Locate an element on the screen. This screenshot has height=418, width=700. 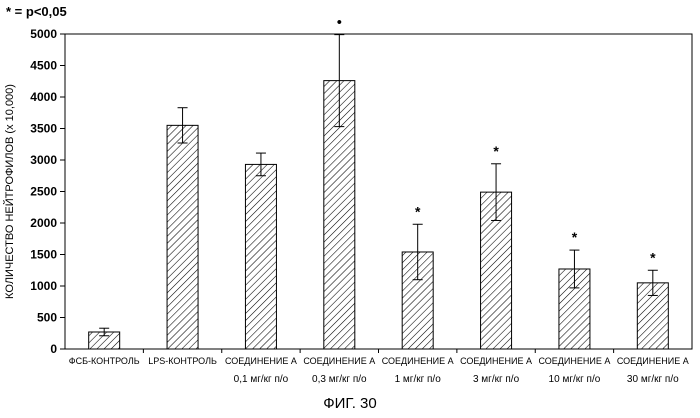
y-tick-label: 5000 is located at coordinates (43, 34).